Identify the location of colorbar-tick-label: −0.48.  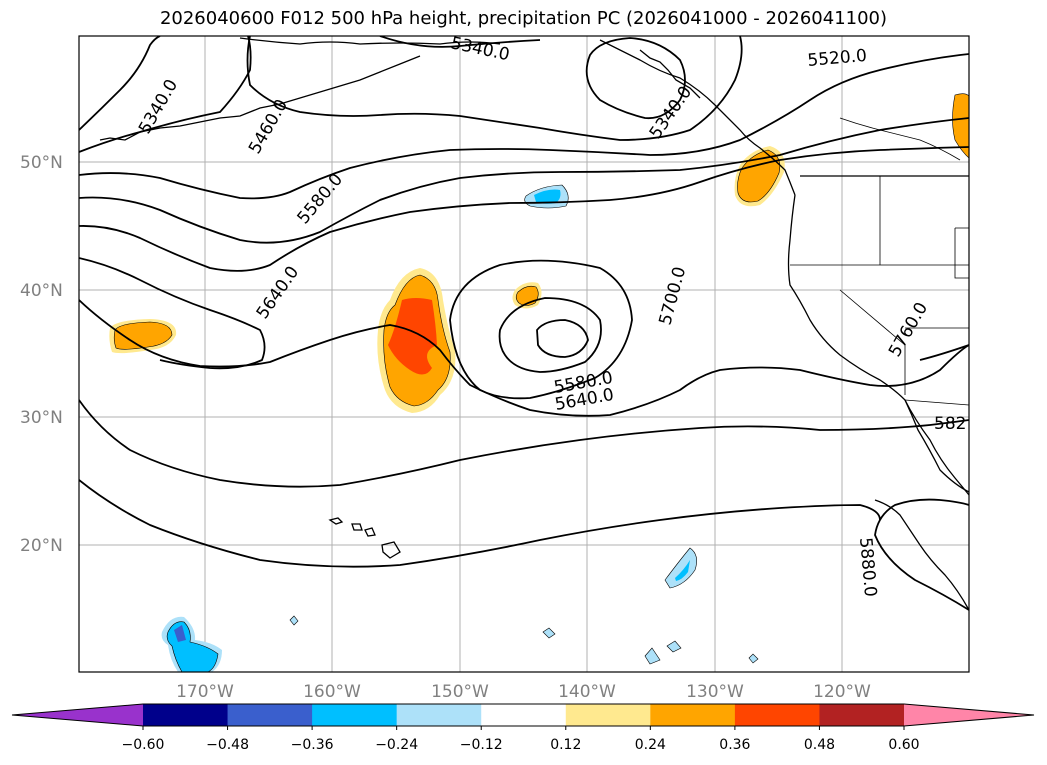
(227, 745).